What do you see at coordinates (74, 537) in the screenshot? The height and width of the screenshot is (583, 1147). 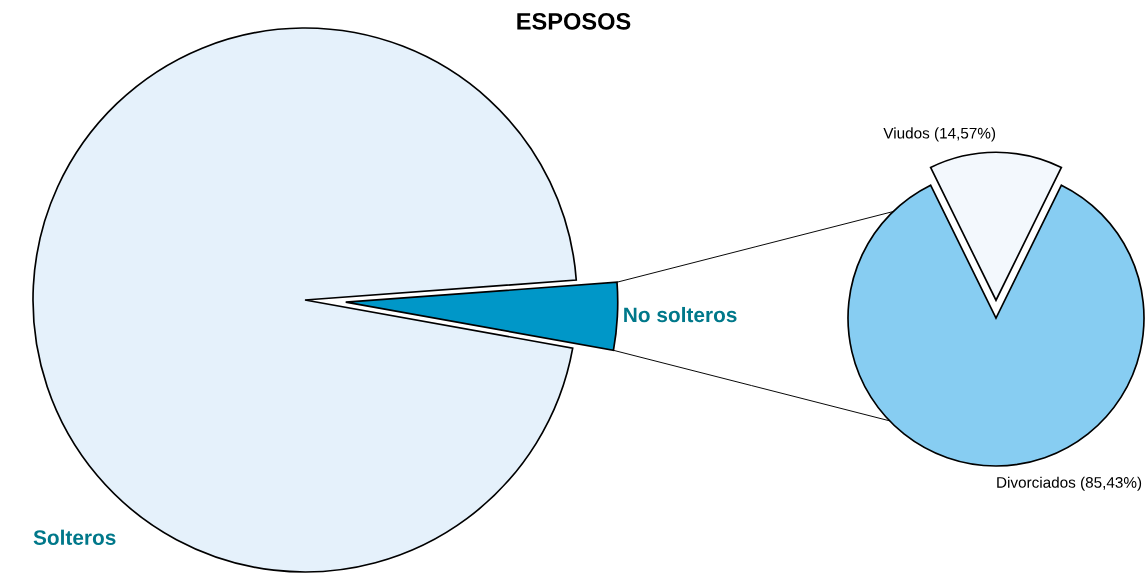 I see `slice-label: Solteros` at bounding box center [74, 537].